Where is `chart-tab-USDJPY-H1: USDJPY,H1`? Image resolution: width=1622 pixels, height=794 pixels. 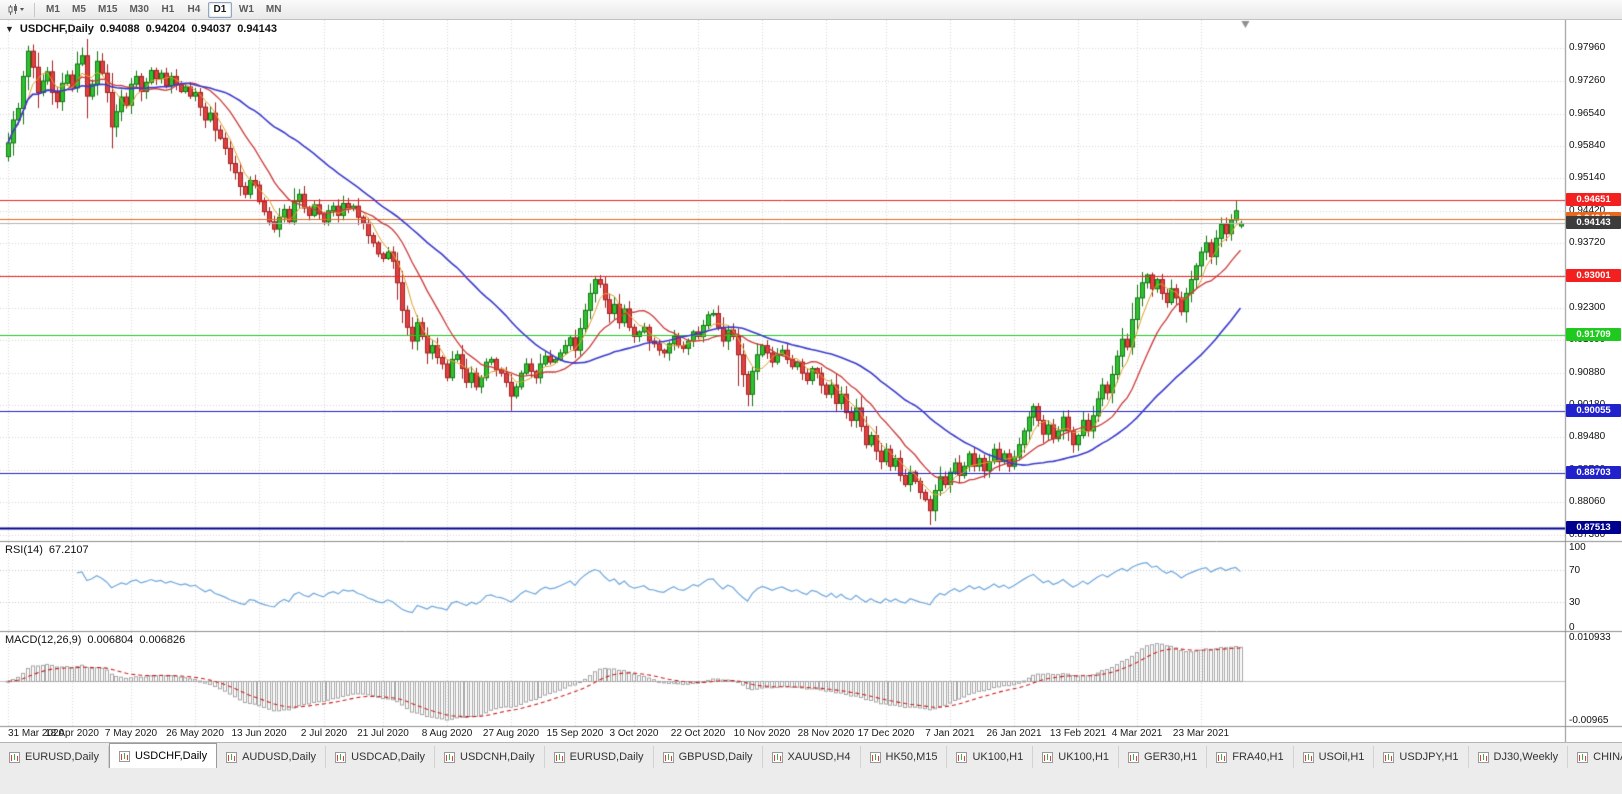
chart-tab-USDJPY-H1: USDJPY,H1 is located at coordinates (1421, 757).